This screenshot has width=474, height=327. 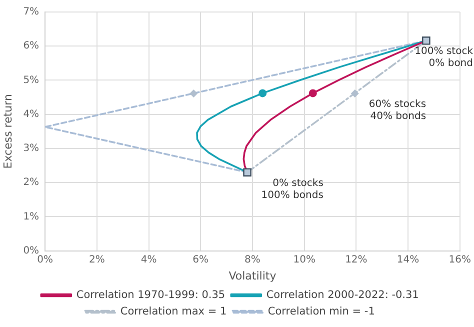 What do you see at coordinates (31, 114) in the screenshot?
I see `y-tick-label: 4%` at bounding box center [31, 114].